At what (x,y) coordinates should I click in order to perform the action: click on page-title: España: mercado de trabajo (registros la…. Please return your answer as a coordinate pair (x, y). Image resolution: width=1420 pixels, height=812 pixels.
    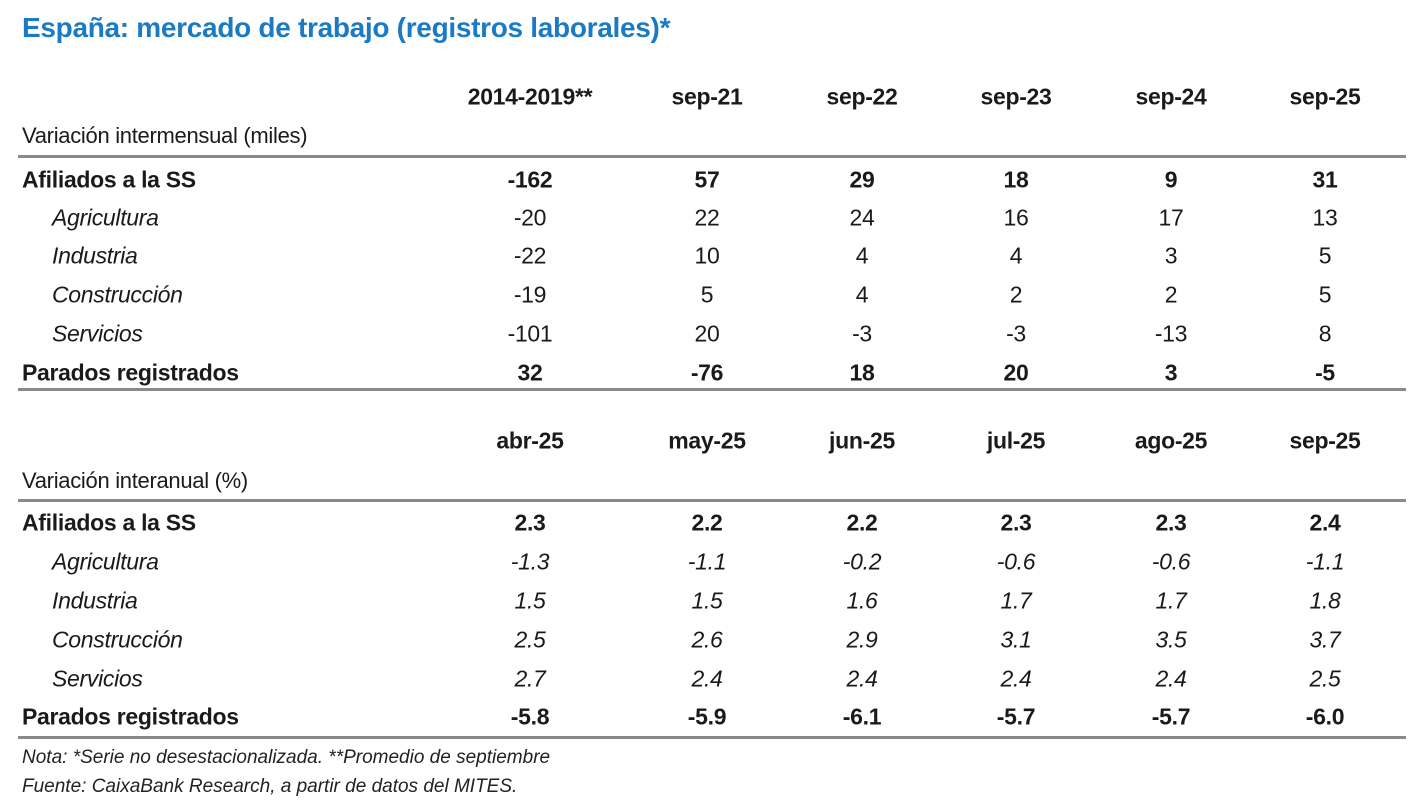
    Looking at the image, I should click on (346, 27).